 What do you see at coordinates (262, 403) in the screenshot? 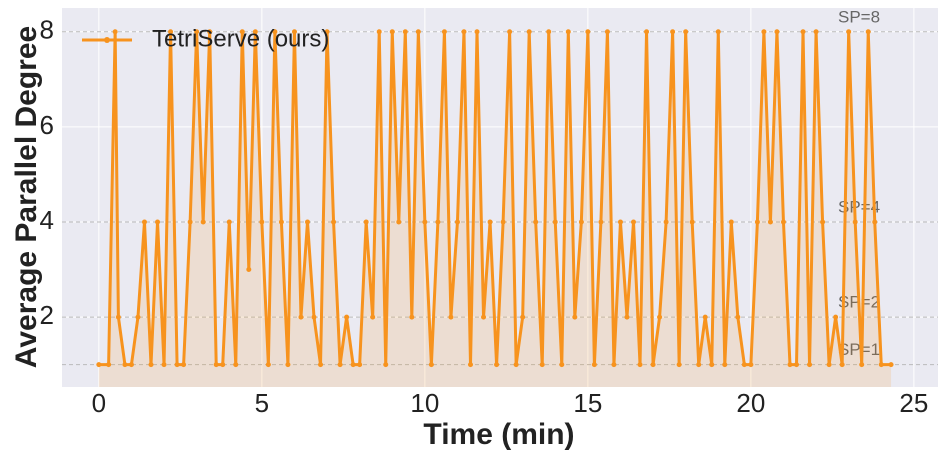
I see `x-tick-label: 5` at bounding box center [262, 403].